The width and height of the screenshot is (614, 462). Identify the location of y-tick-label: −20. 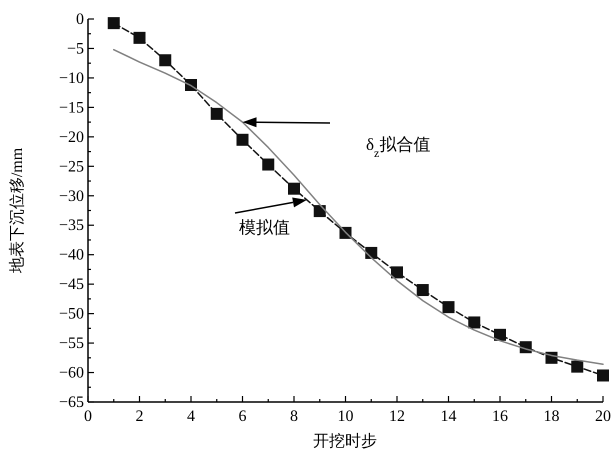
(71, 137).